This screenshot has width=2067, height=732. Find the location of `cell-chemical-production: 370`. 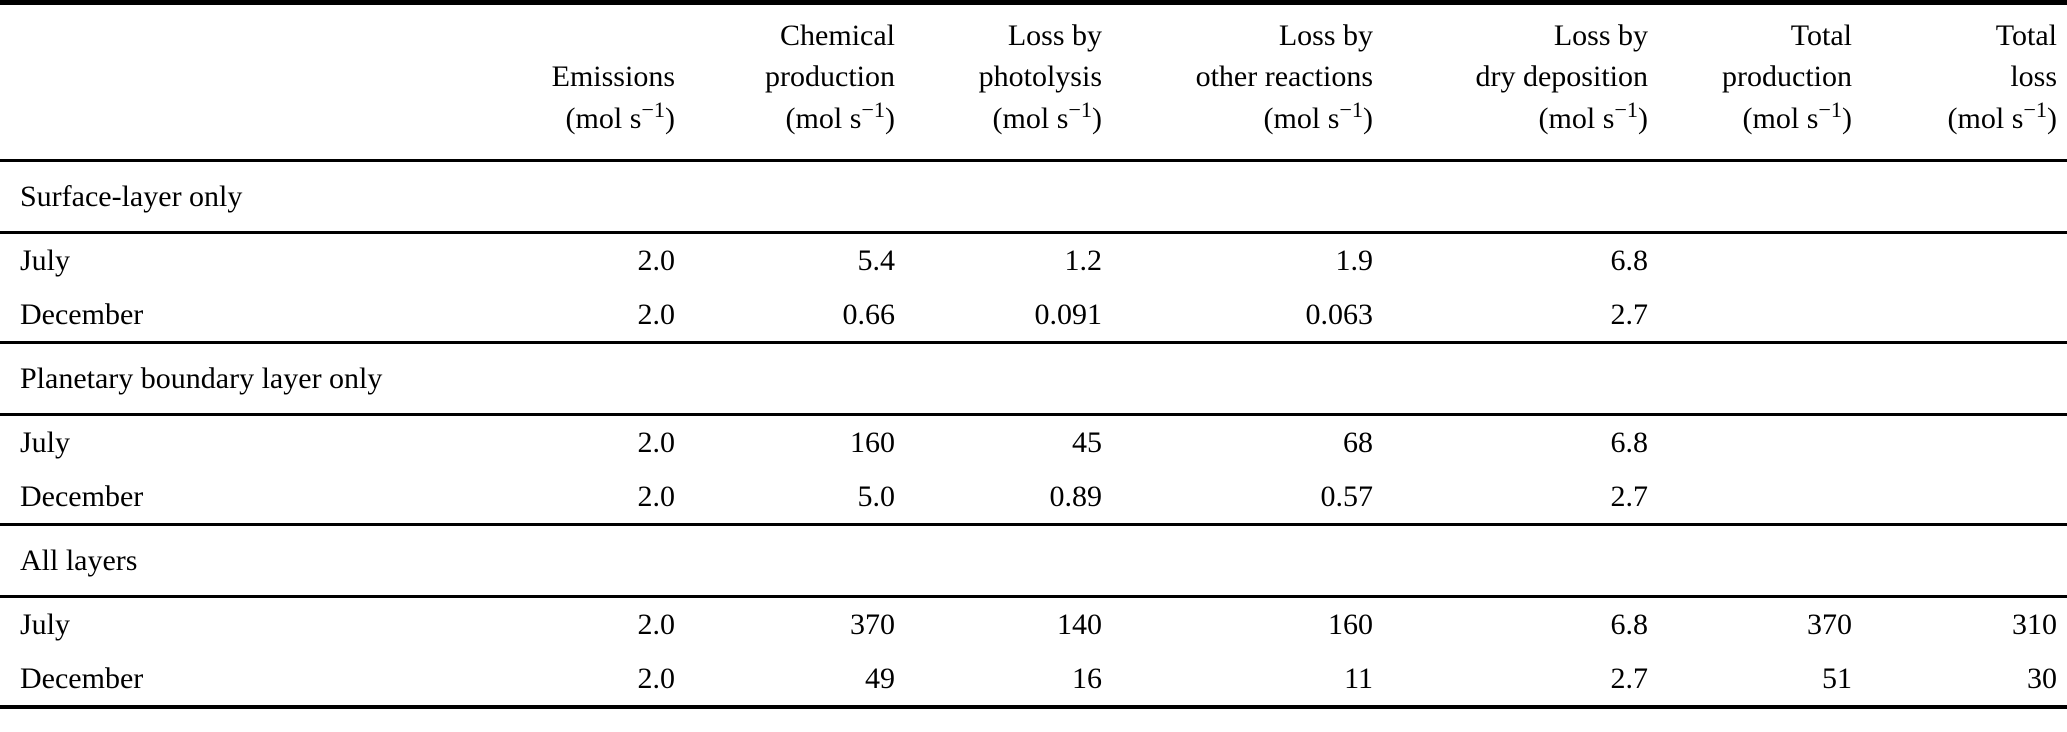

cell-chemical-production: 370 is located at coordinates (872, 625).